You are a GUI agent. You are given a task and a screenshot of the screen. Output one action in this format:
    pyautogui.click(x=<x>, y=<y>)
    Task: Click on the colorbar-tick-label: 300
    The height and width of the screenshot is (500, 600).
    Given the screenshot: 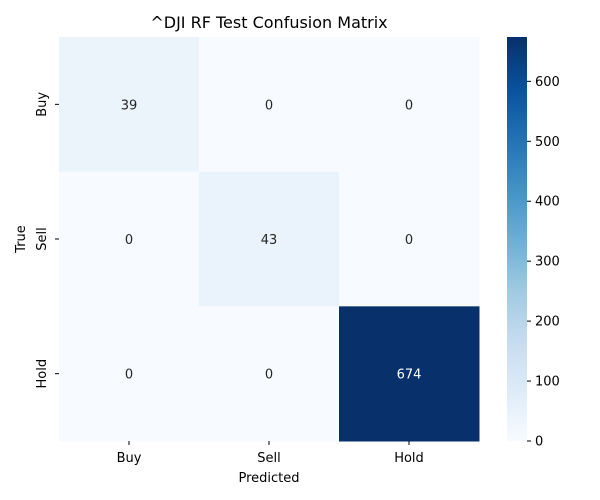 What is the action you would take?
    pyautogui.click(x=547, y=262)
    